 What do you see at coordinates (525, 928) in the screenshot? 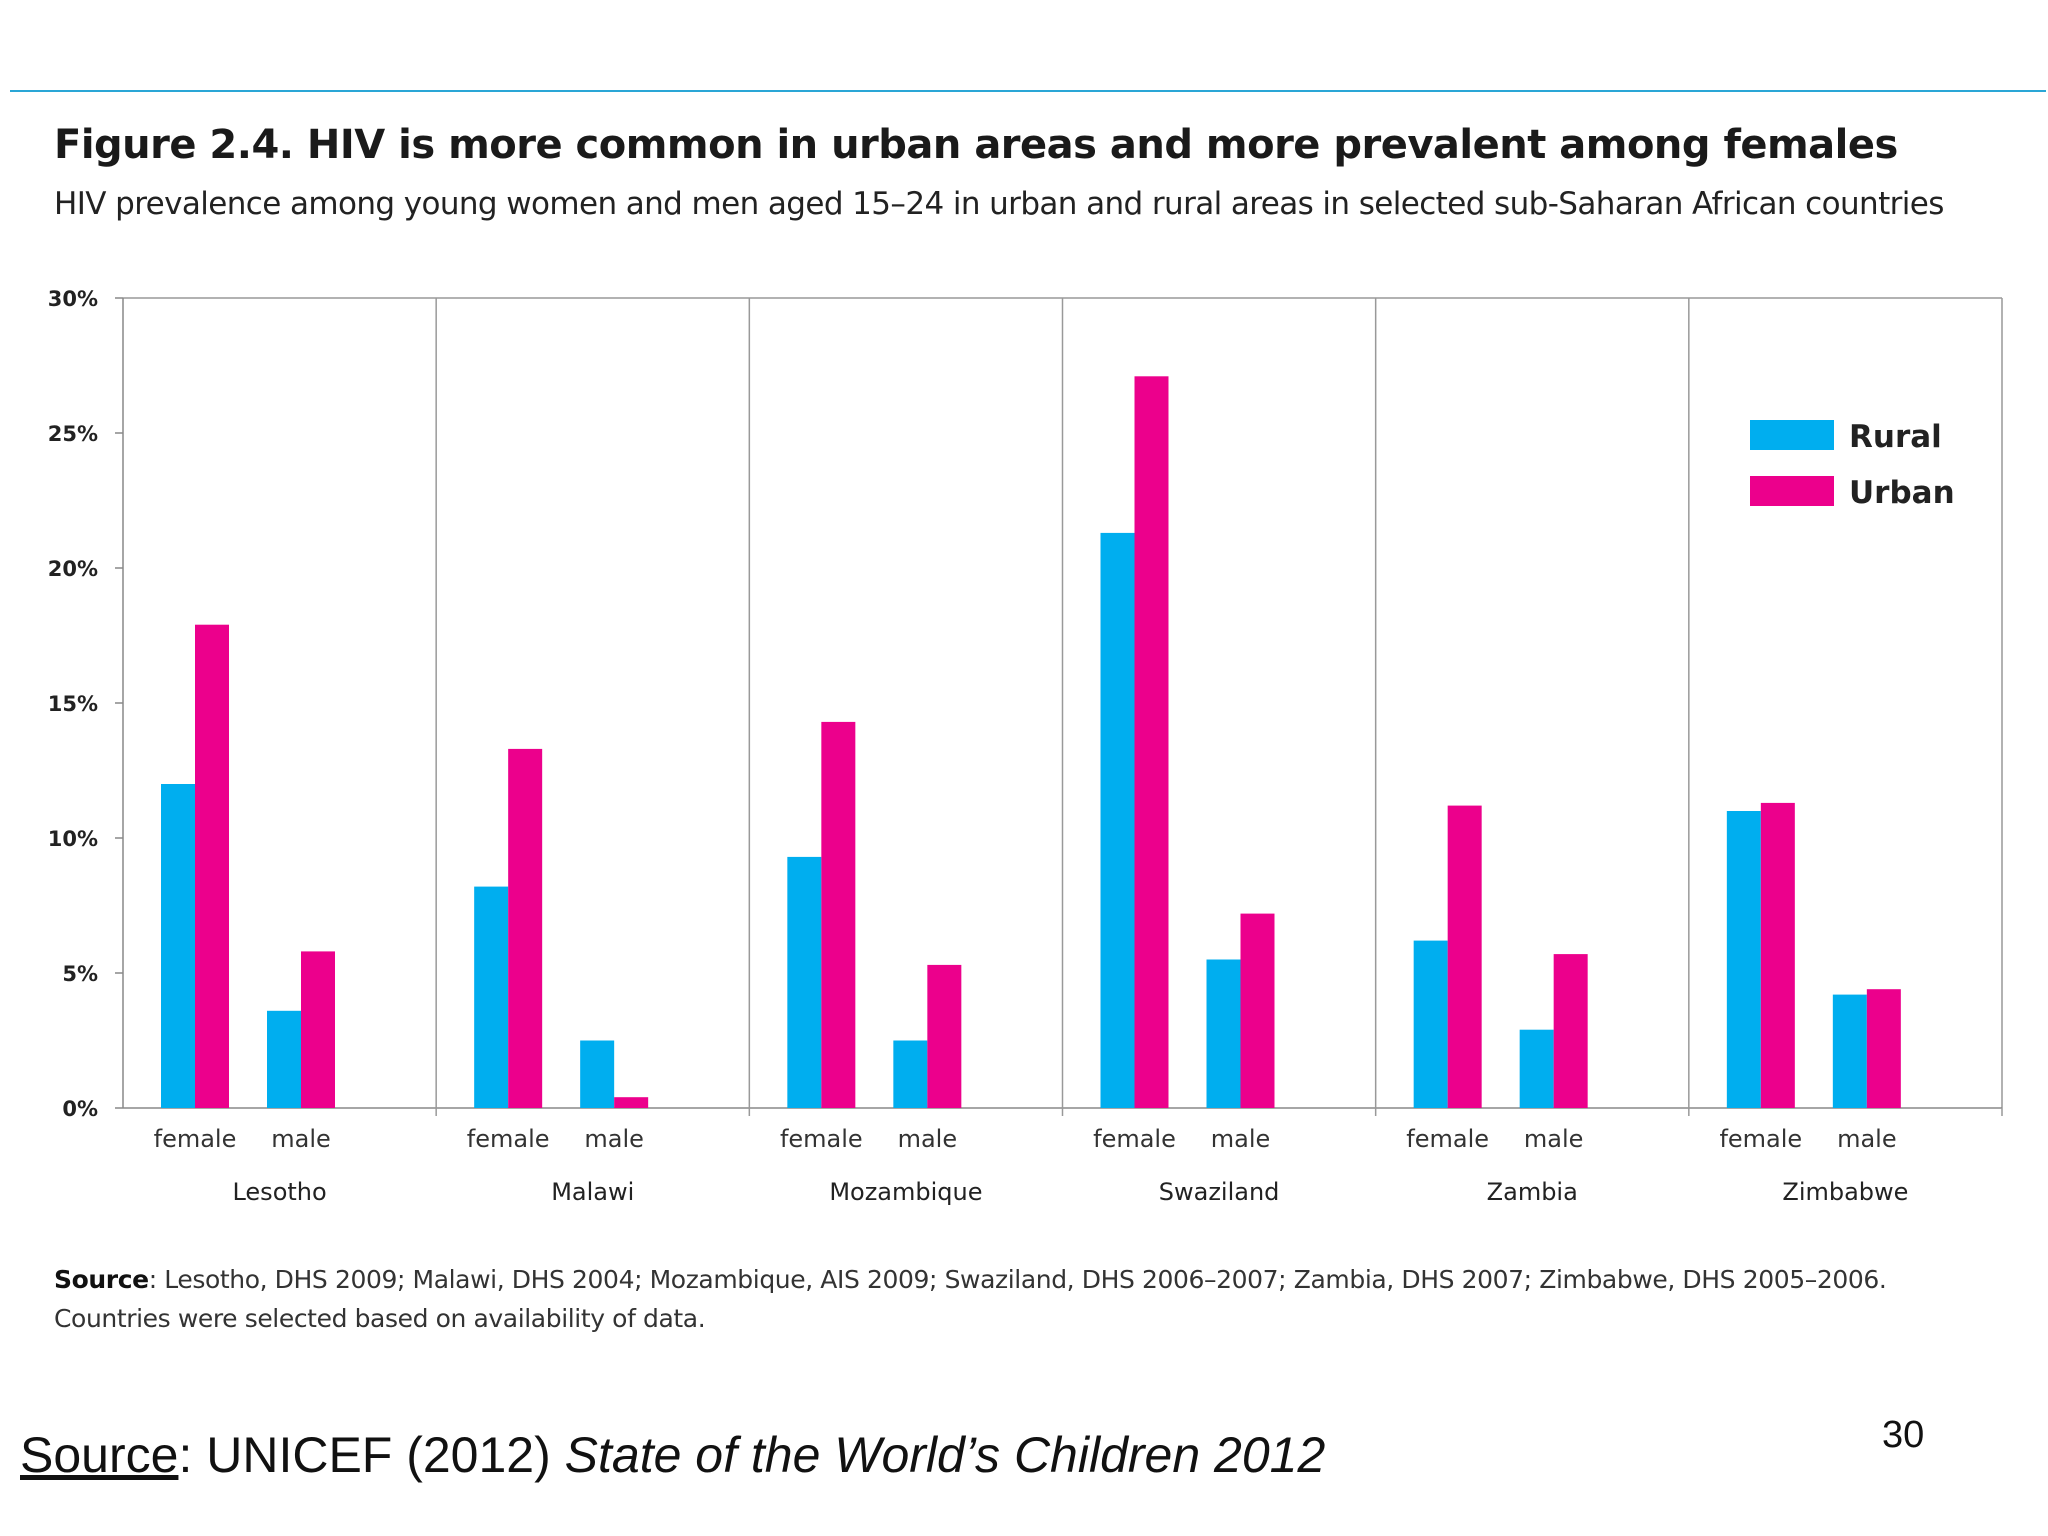
I see `bar-urban-malawi-female` at bounding box center [525, 928].